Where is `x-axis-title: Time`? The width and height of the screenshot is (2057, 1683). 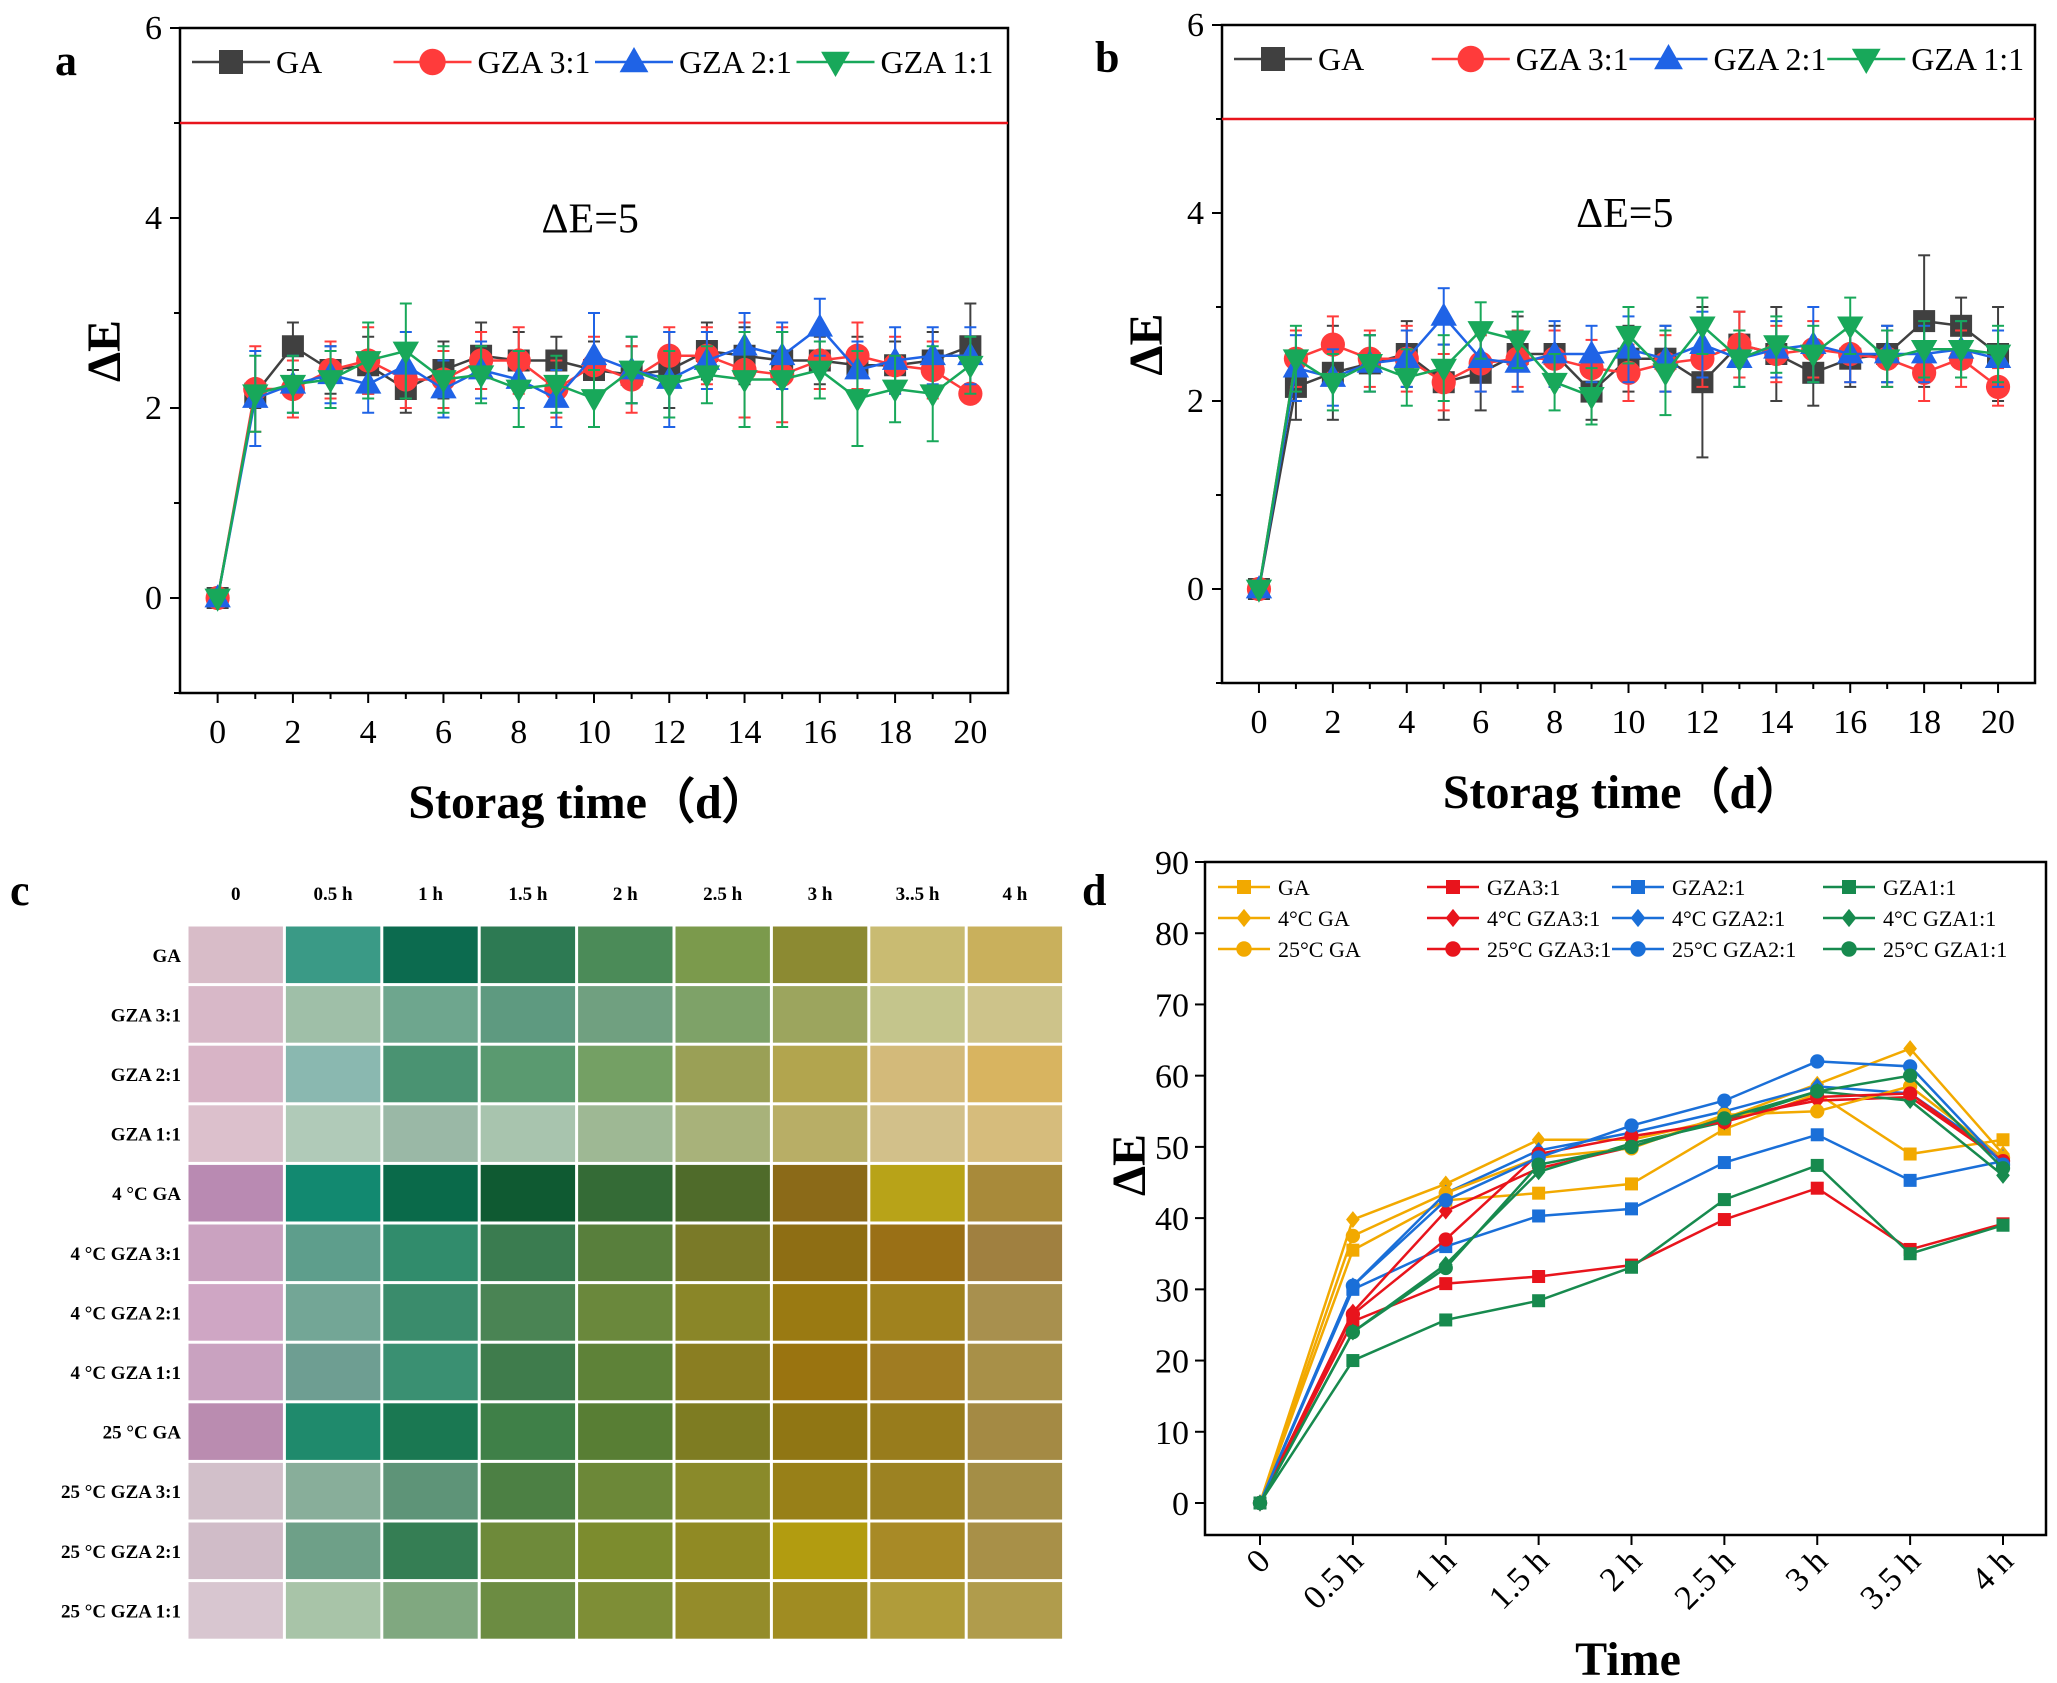
x-axis-title: Time is located at coordinates (1628, 1658).